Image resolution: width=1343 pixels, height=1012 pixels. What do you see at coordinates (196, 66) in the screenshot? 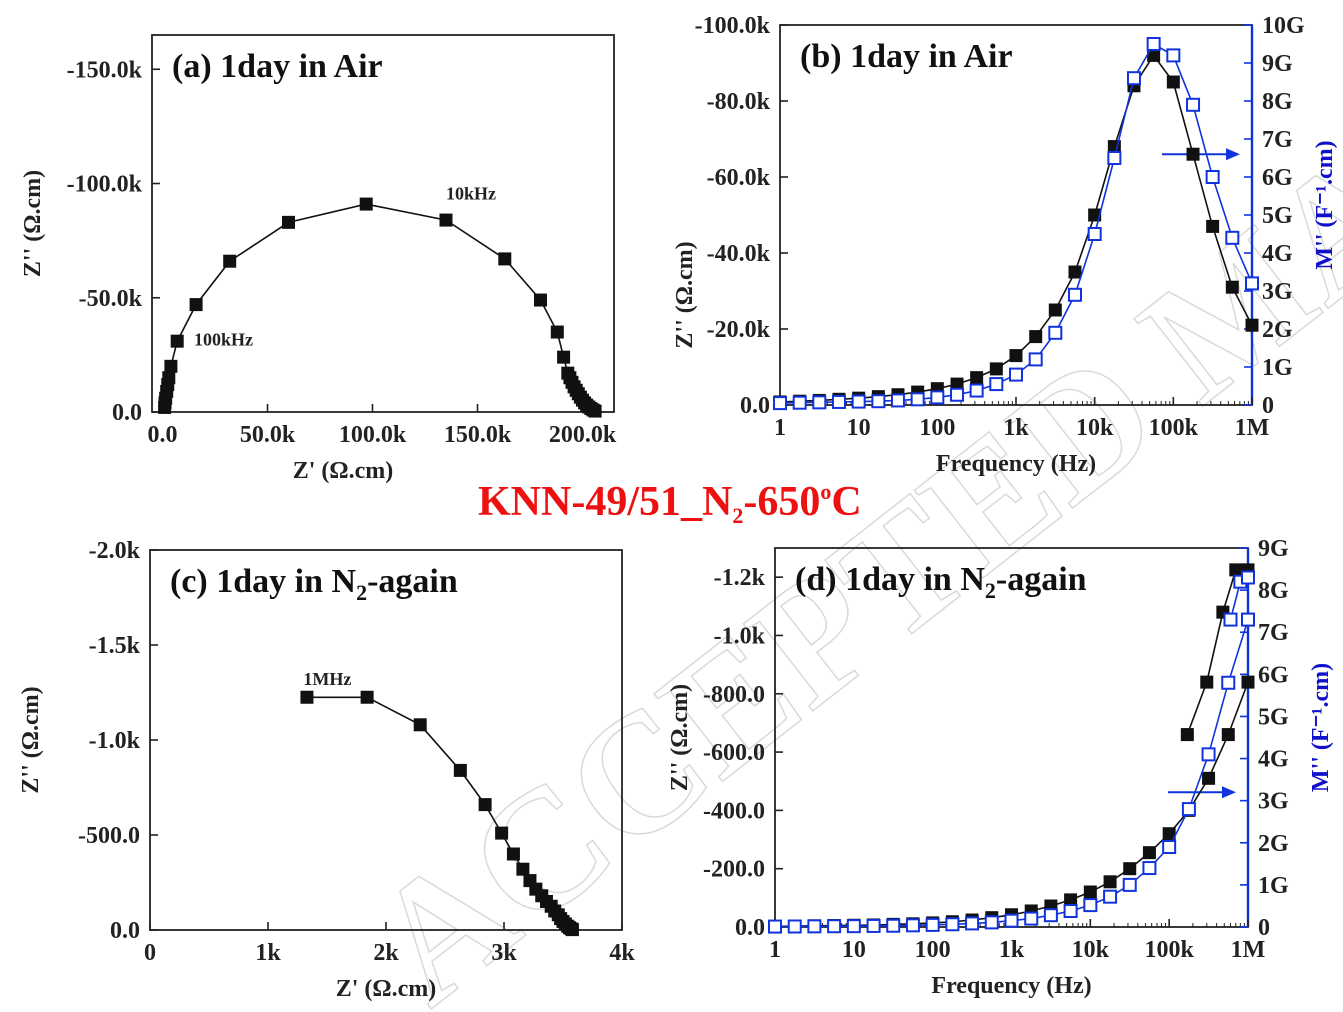
I see `panel-title-label: (a)` at bounding box center [196, 66].